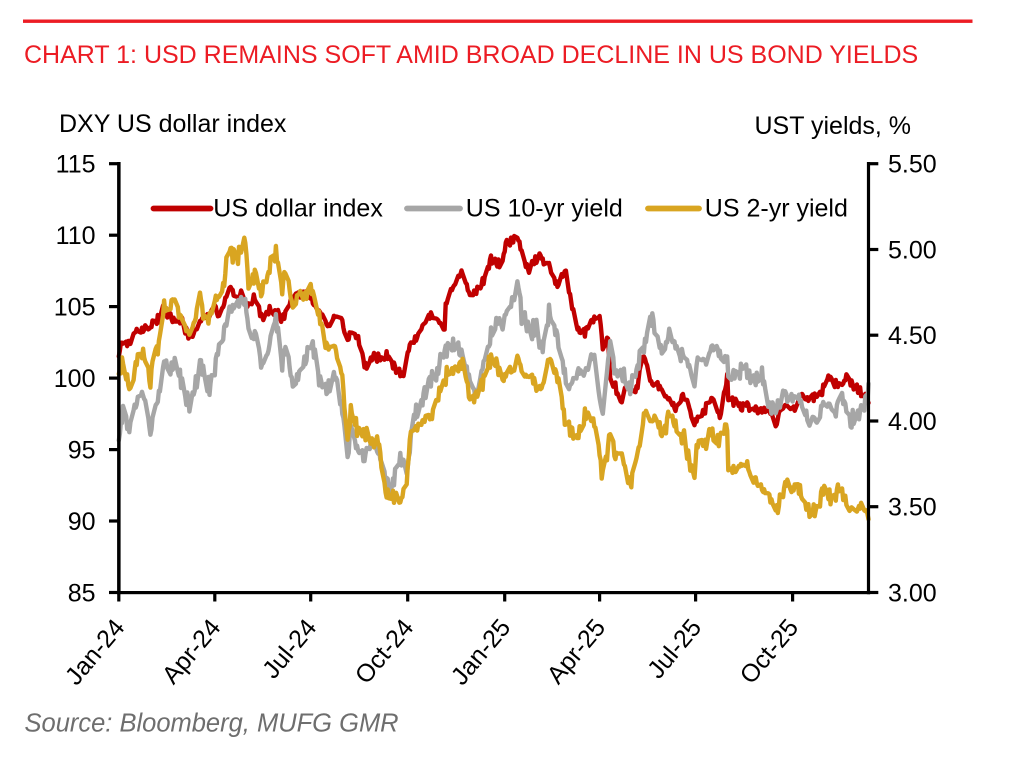 This screenshot has width=1022, height=769. I want to click on svg-text: 110, so click(76, 236).